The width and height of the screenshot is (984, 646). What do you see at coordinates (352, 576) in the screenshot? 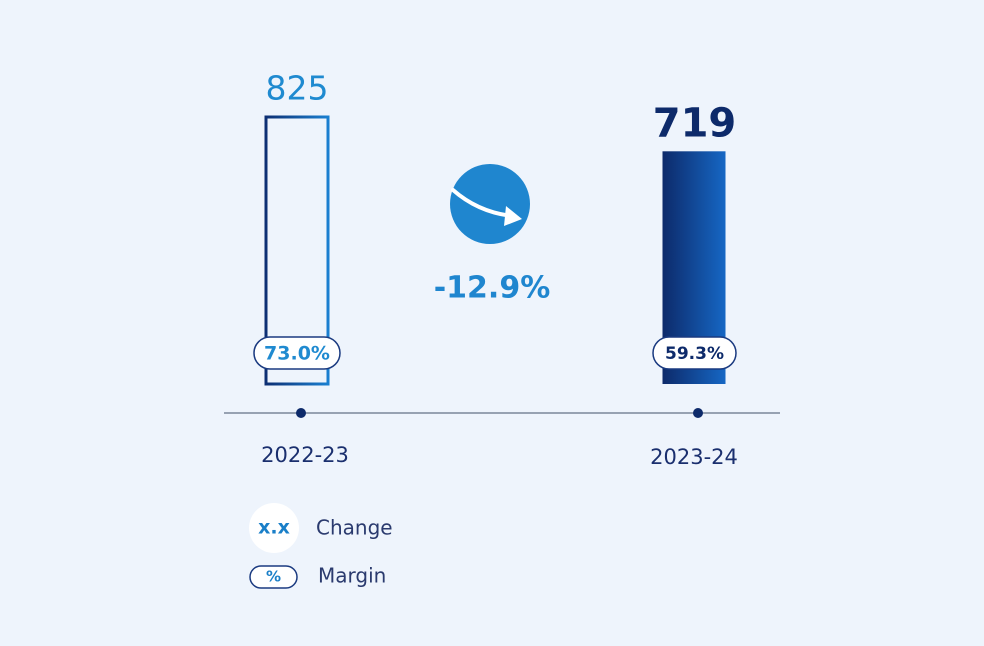
I see `legend-label: Margin` at bounding box center [352, 576].